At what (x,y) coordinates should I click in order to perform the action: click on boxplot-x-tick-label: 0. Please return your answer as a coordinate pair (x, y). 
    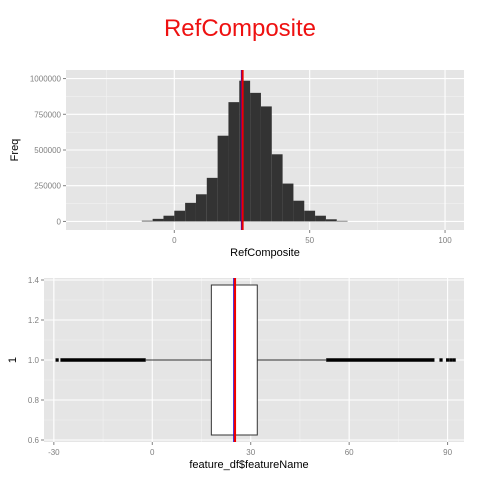
    Looking at the image, I should click on (152, 452).